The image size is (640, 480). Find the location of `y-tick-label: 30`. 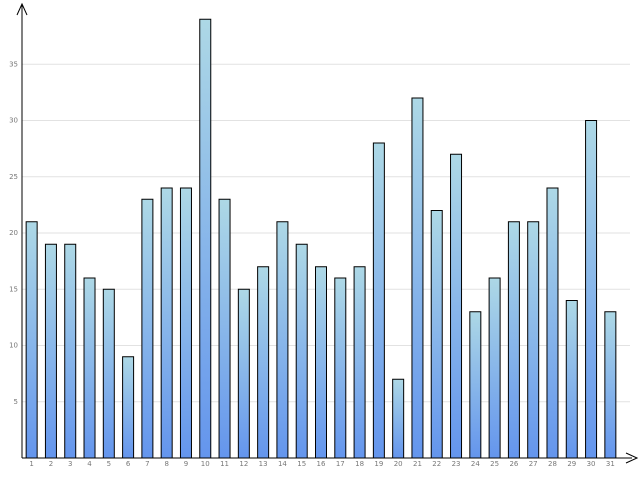

y-tick-label: 30 is located at coordinates (13, 121).